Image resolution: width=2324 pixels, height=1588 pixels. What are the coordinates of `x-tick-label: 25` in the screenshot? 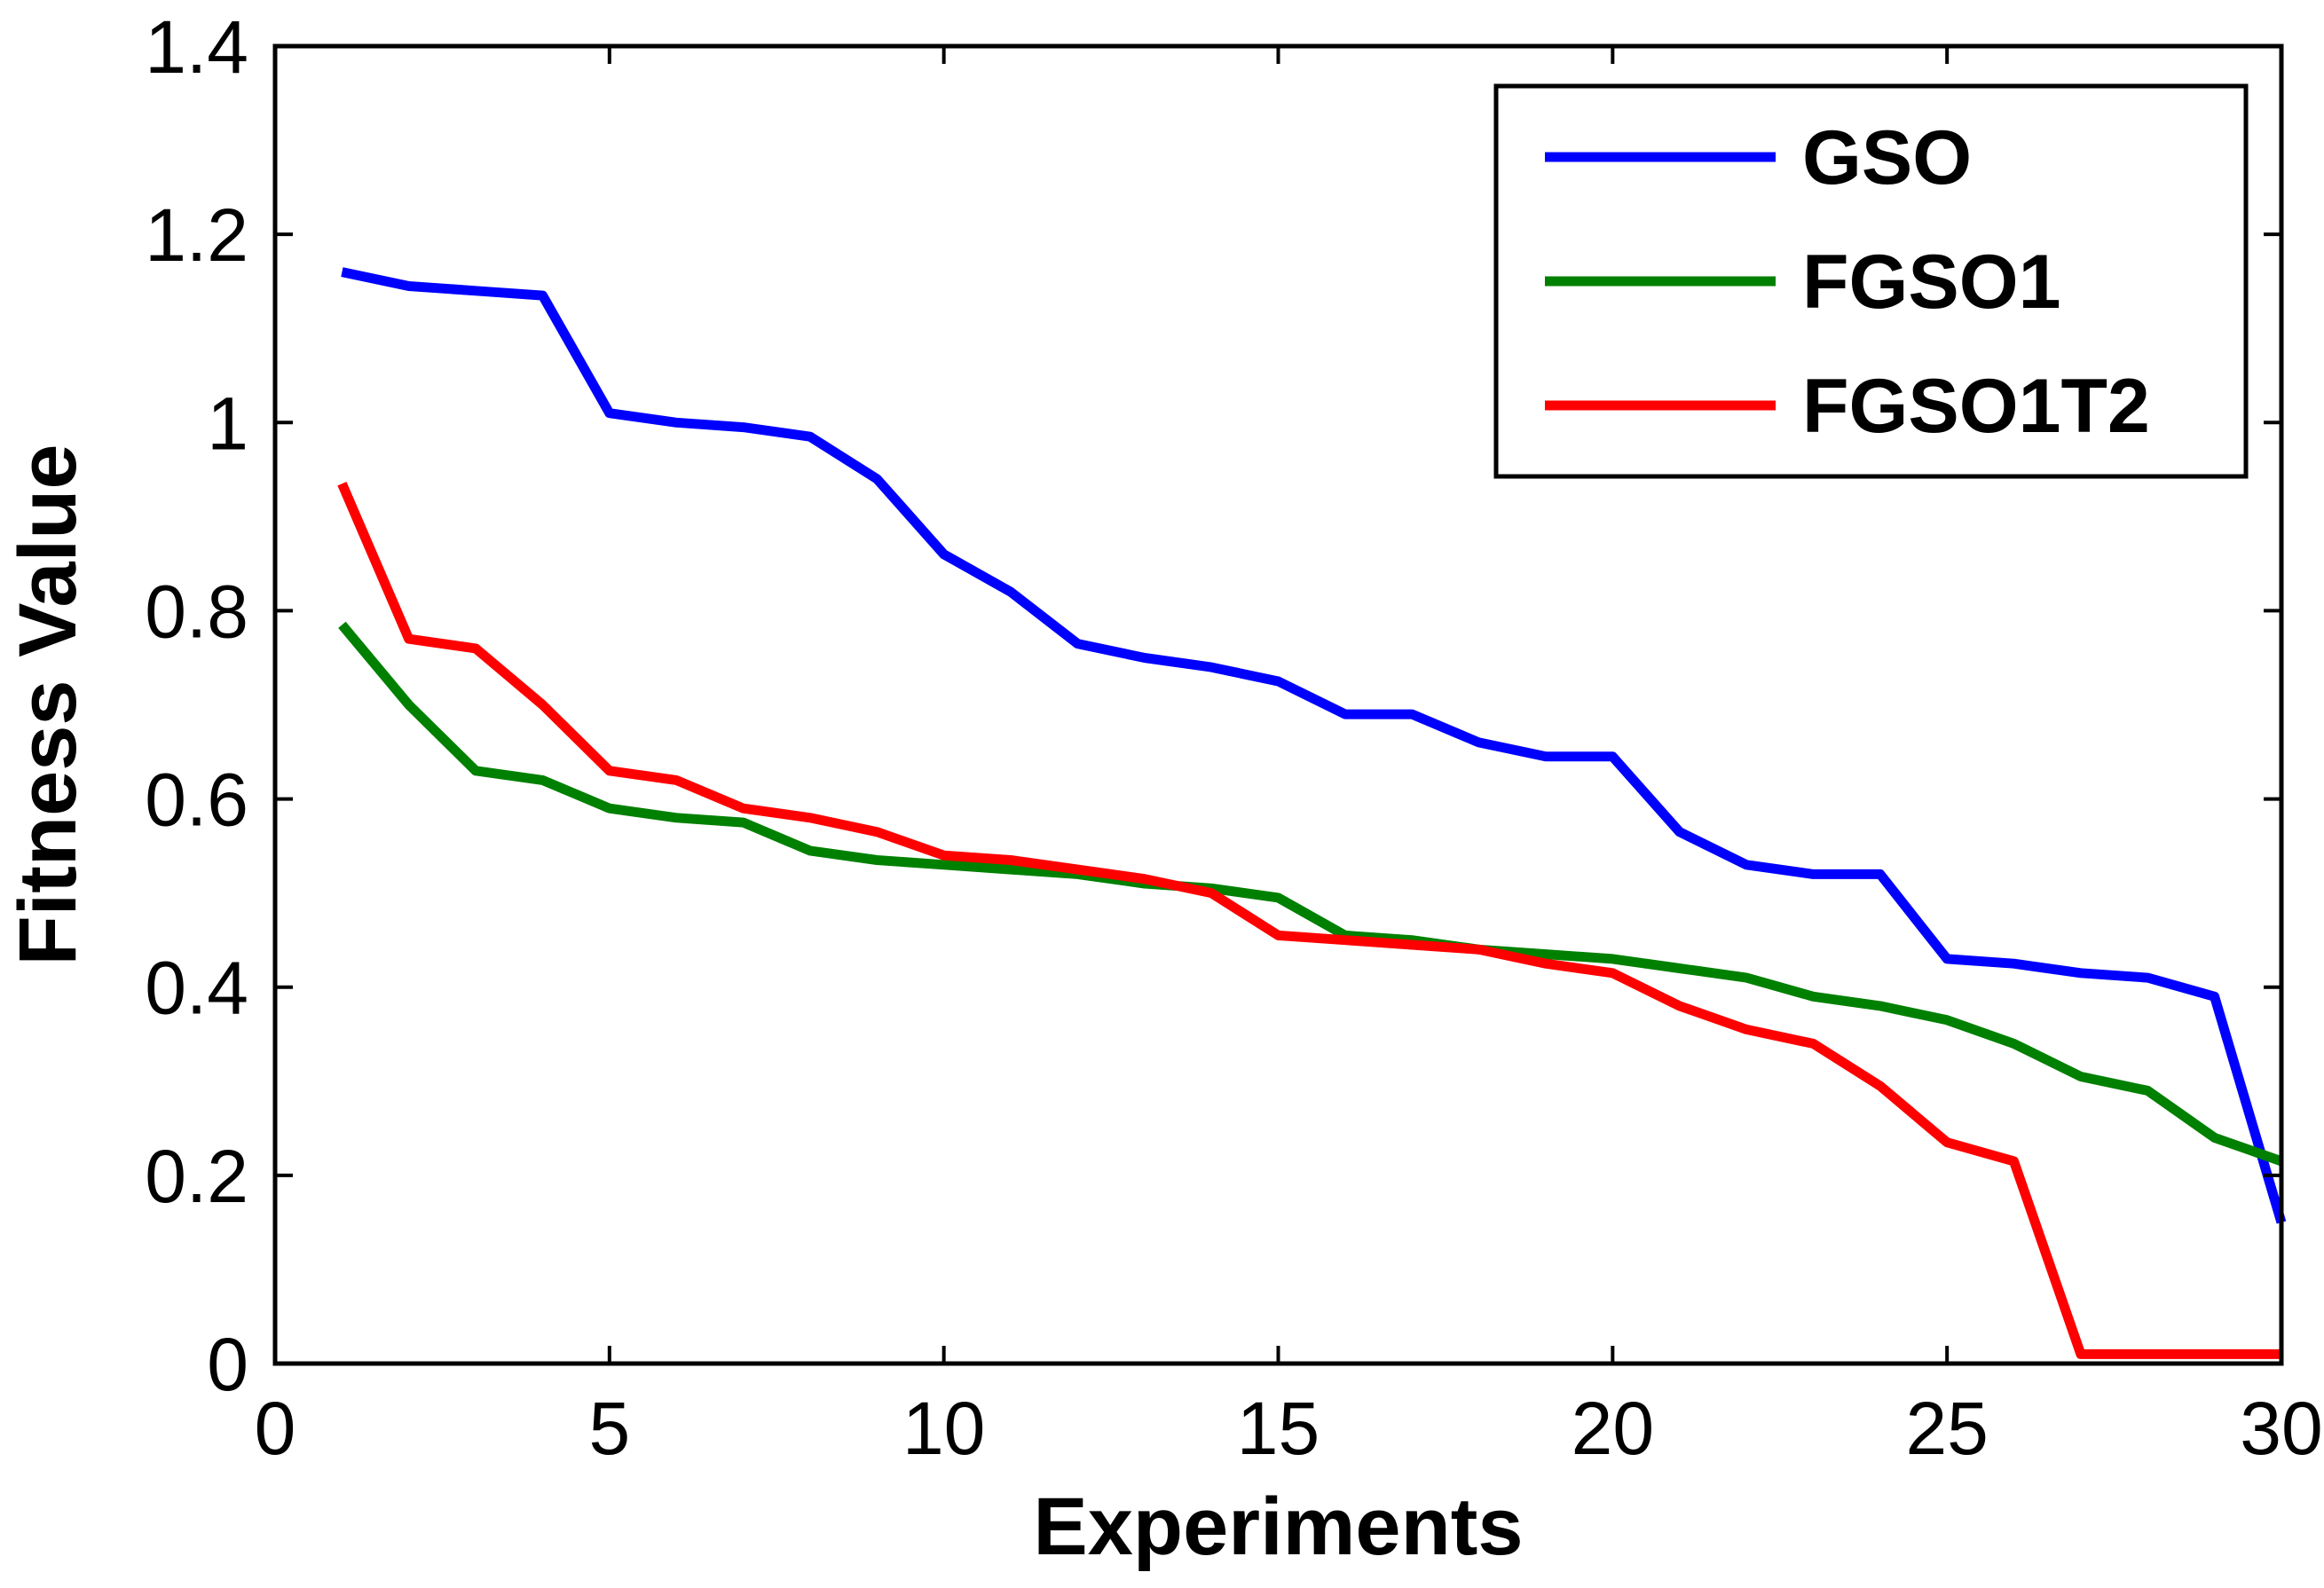 It's located at (1946, 1428).